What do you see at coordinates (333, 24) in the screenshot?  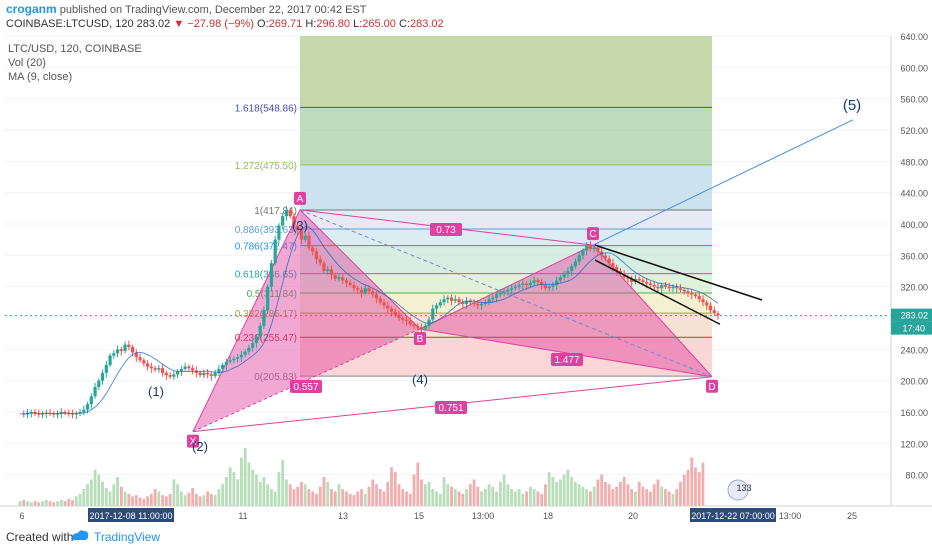 I see `high-value: 296.80` at bounding box center [333, 24].